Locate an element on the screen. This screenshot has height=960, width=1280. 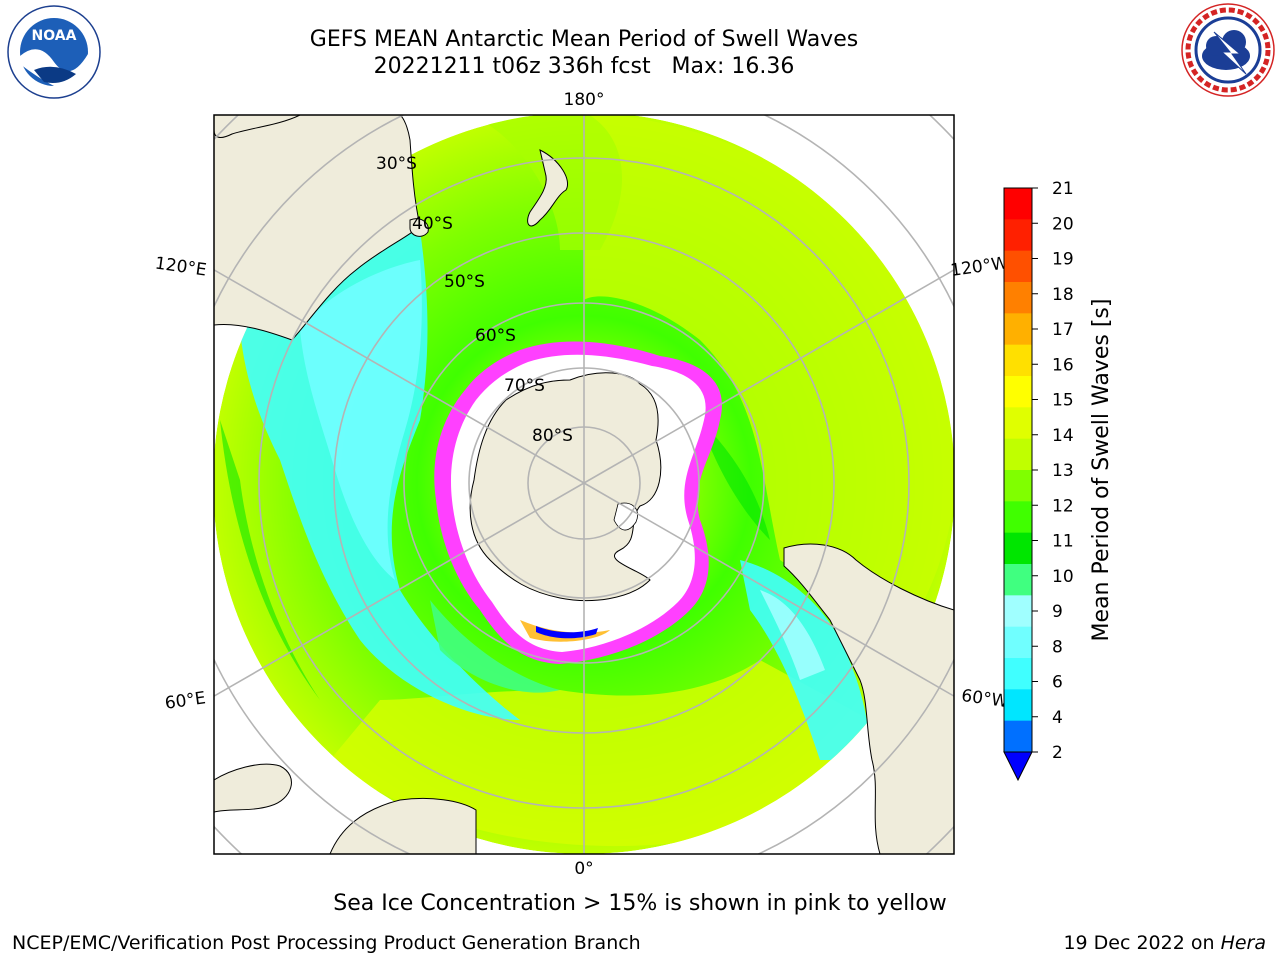
africa is located at coordinates (403, 825).